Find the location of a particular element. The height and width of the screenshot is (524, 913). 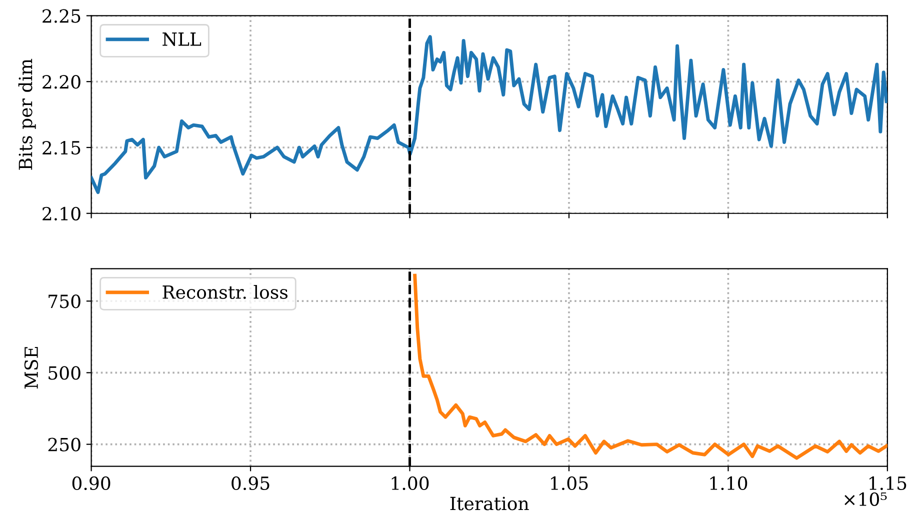

x-tick-label: 1.00 is located at coordinates (410, 483).